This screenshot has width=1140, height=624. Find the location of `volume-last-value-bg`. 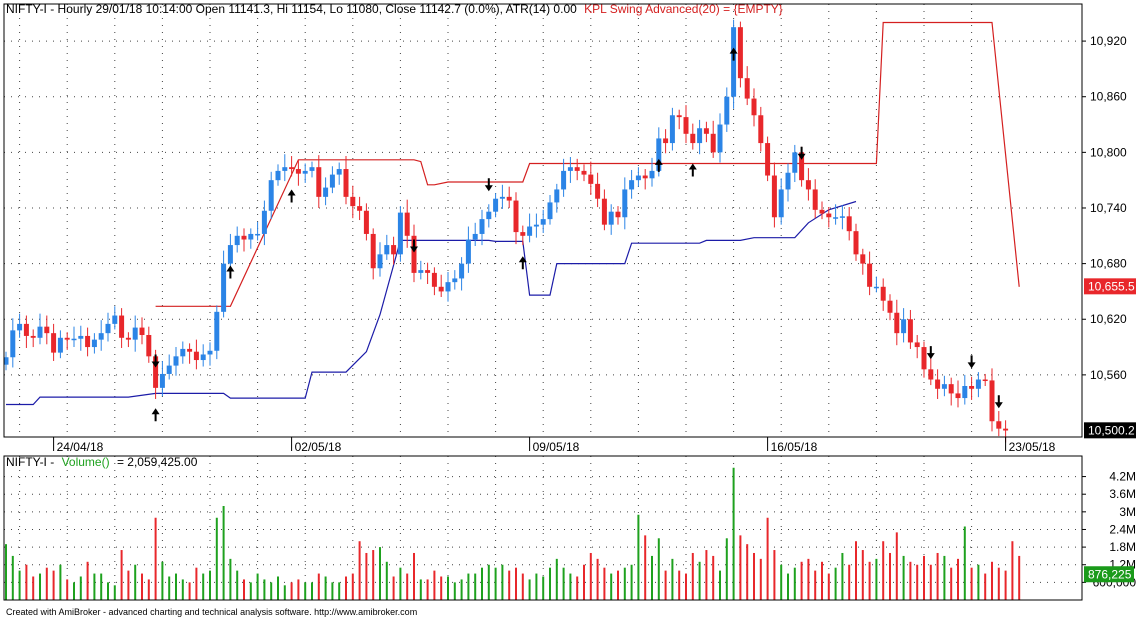

volume-last-value-bg is located at coordinates (1109, 574).